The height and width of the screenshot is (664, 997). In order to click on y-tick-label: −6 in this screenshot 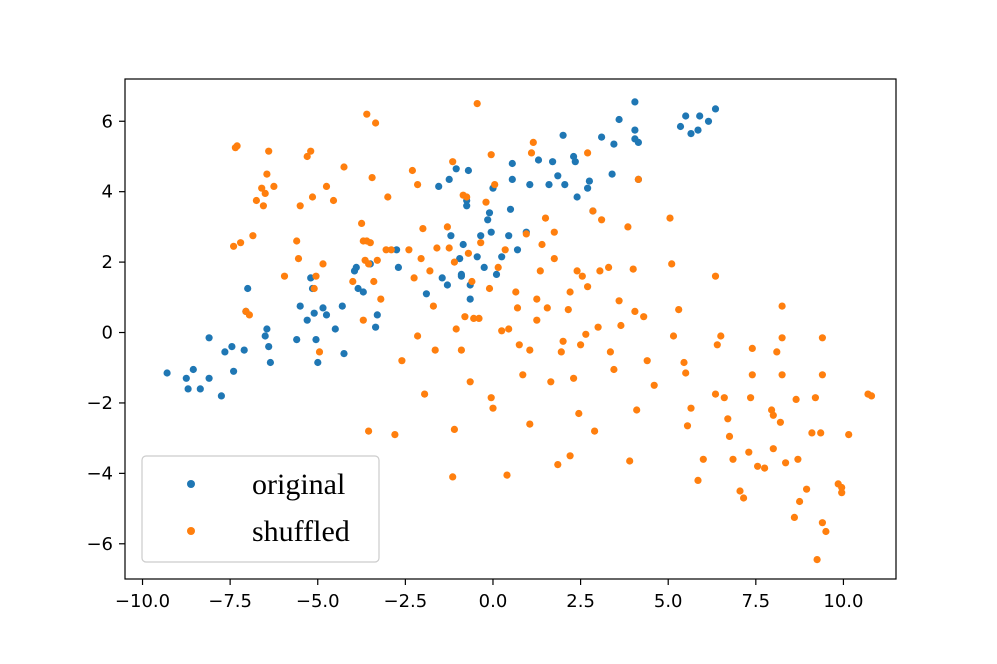, I will do `click(99, 544)`.